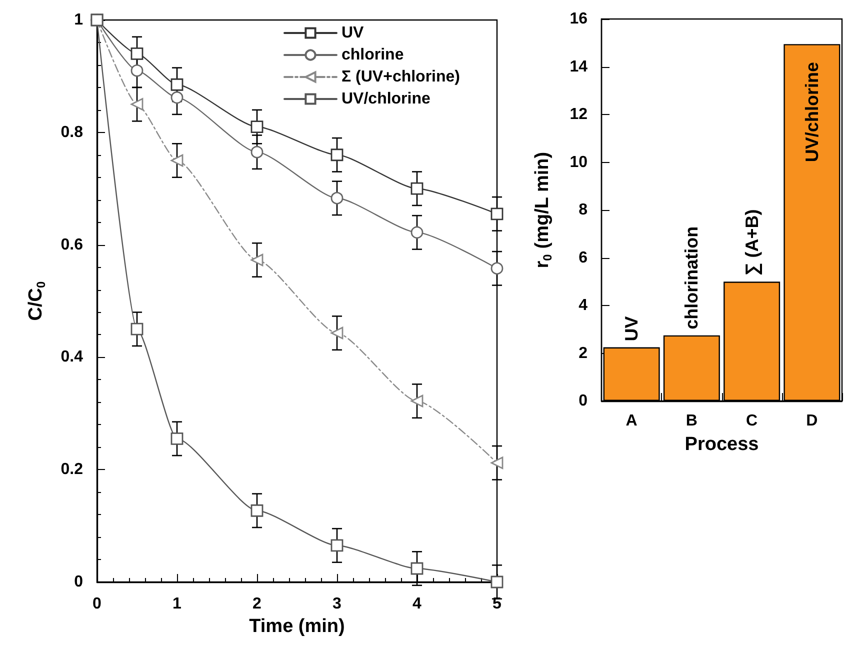 Image resolution: width=848 pixels, height=646 pixels. Describe the element at coordinates (583, 353) in the screenshot. I see `y-tick-label: 2` at that location.